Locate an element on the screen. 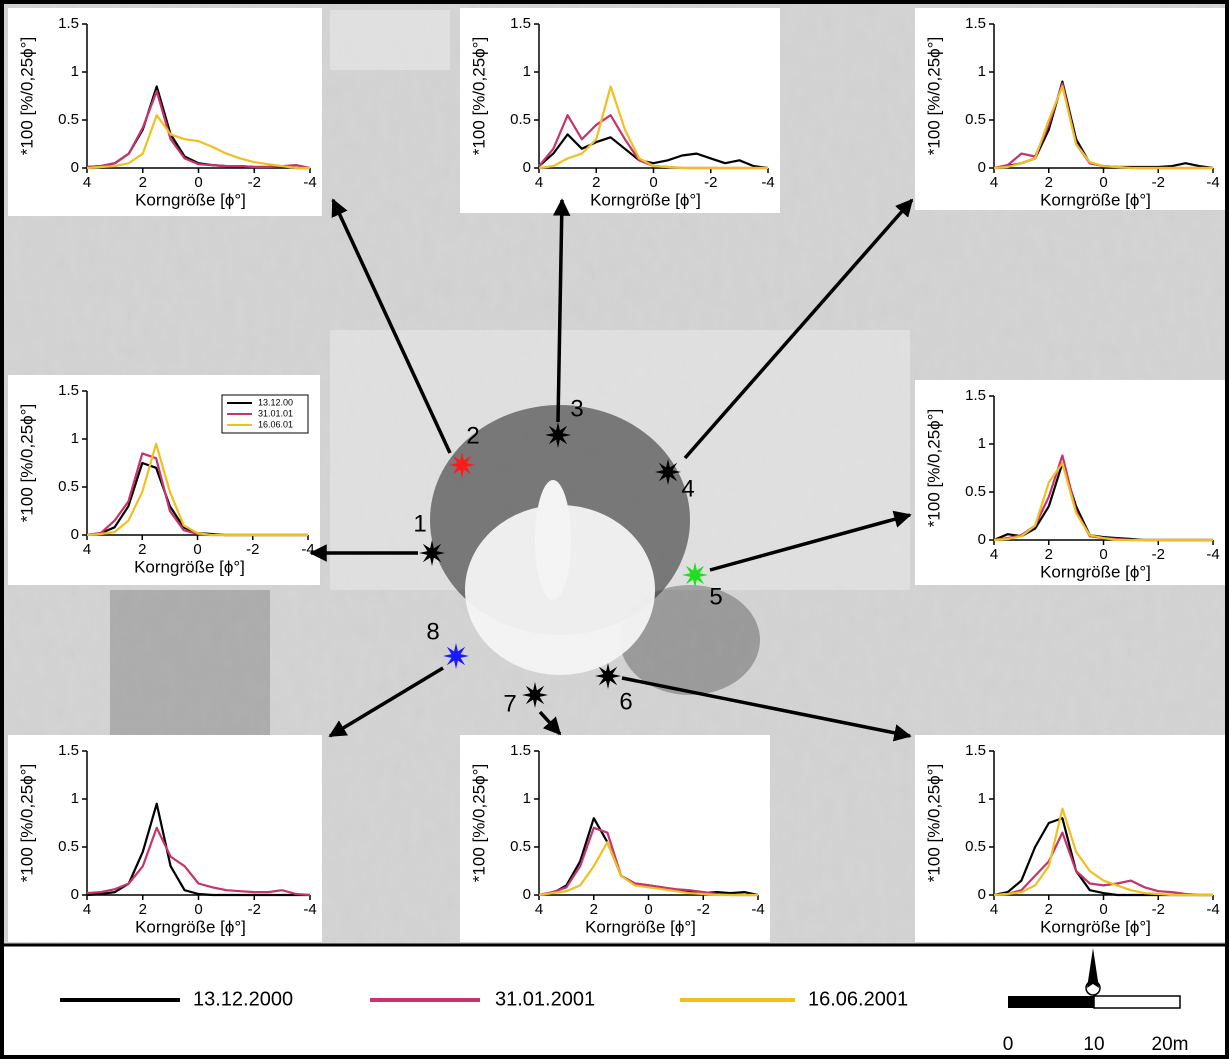 The image size is (1229, 1064). station-label: 4 is located at coordinates (687, 488).